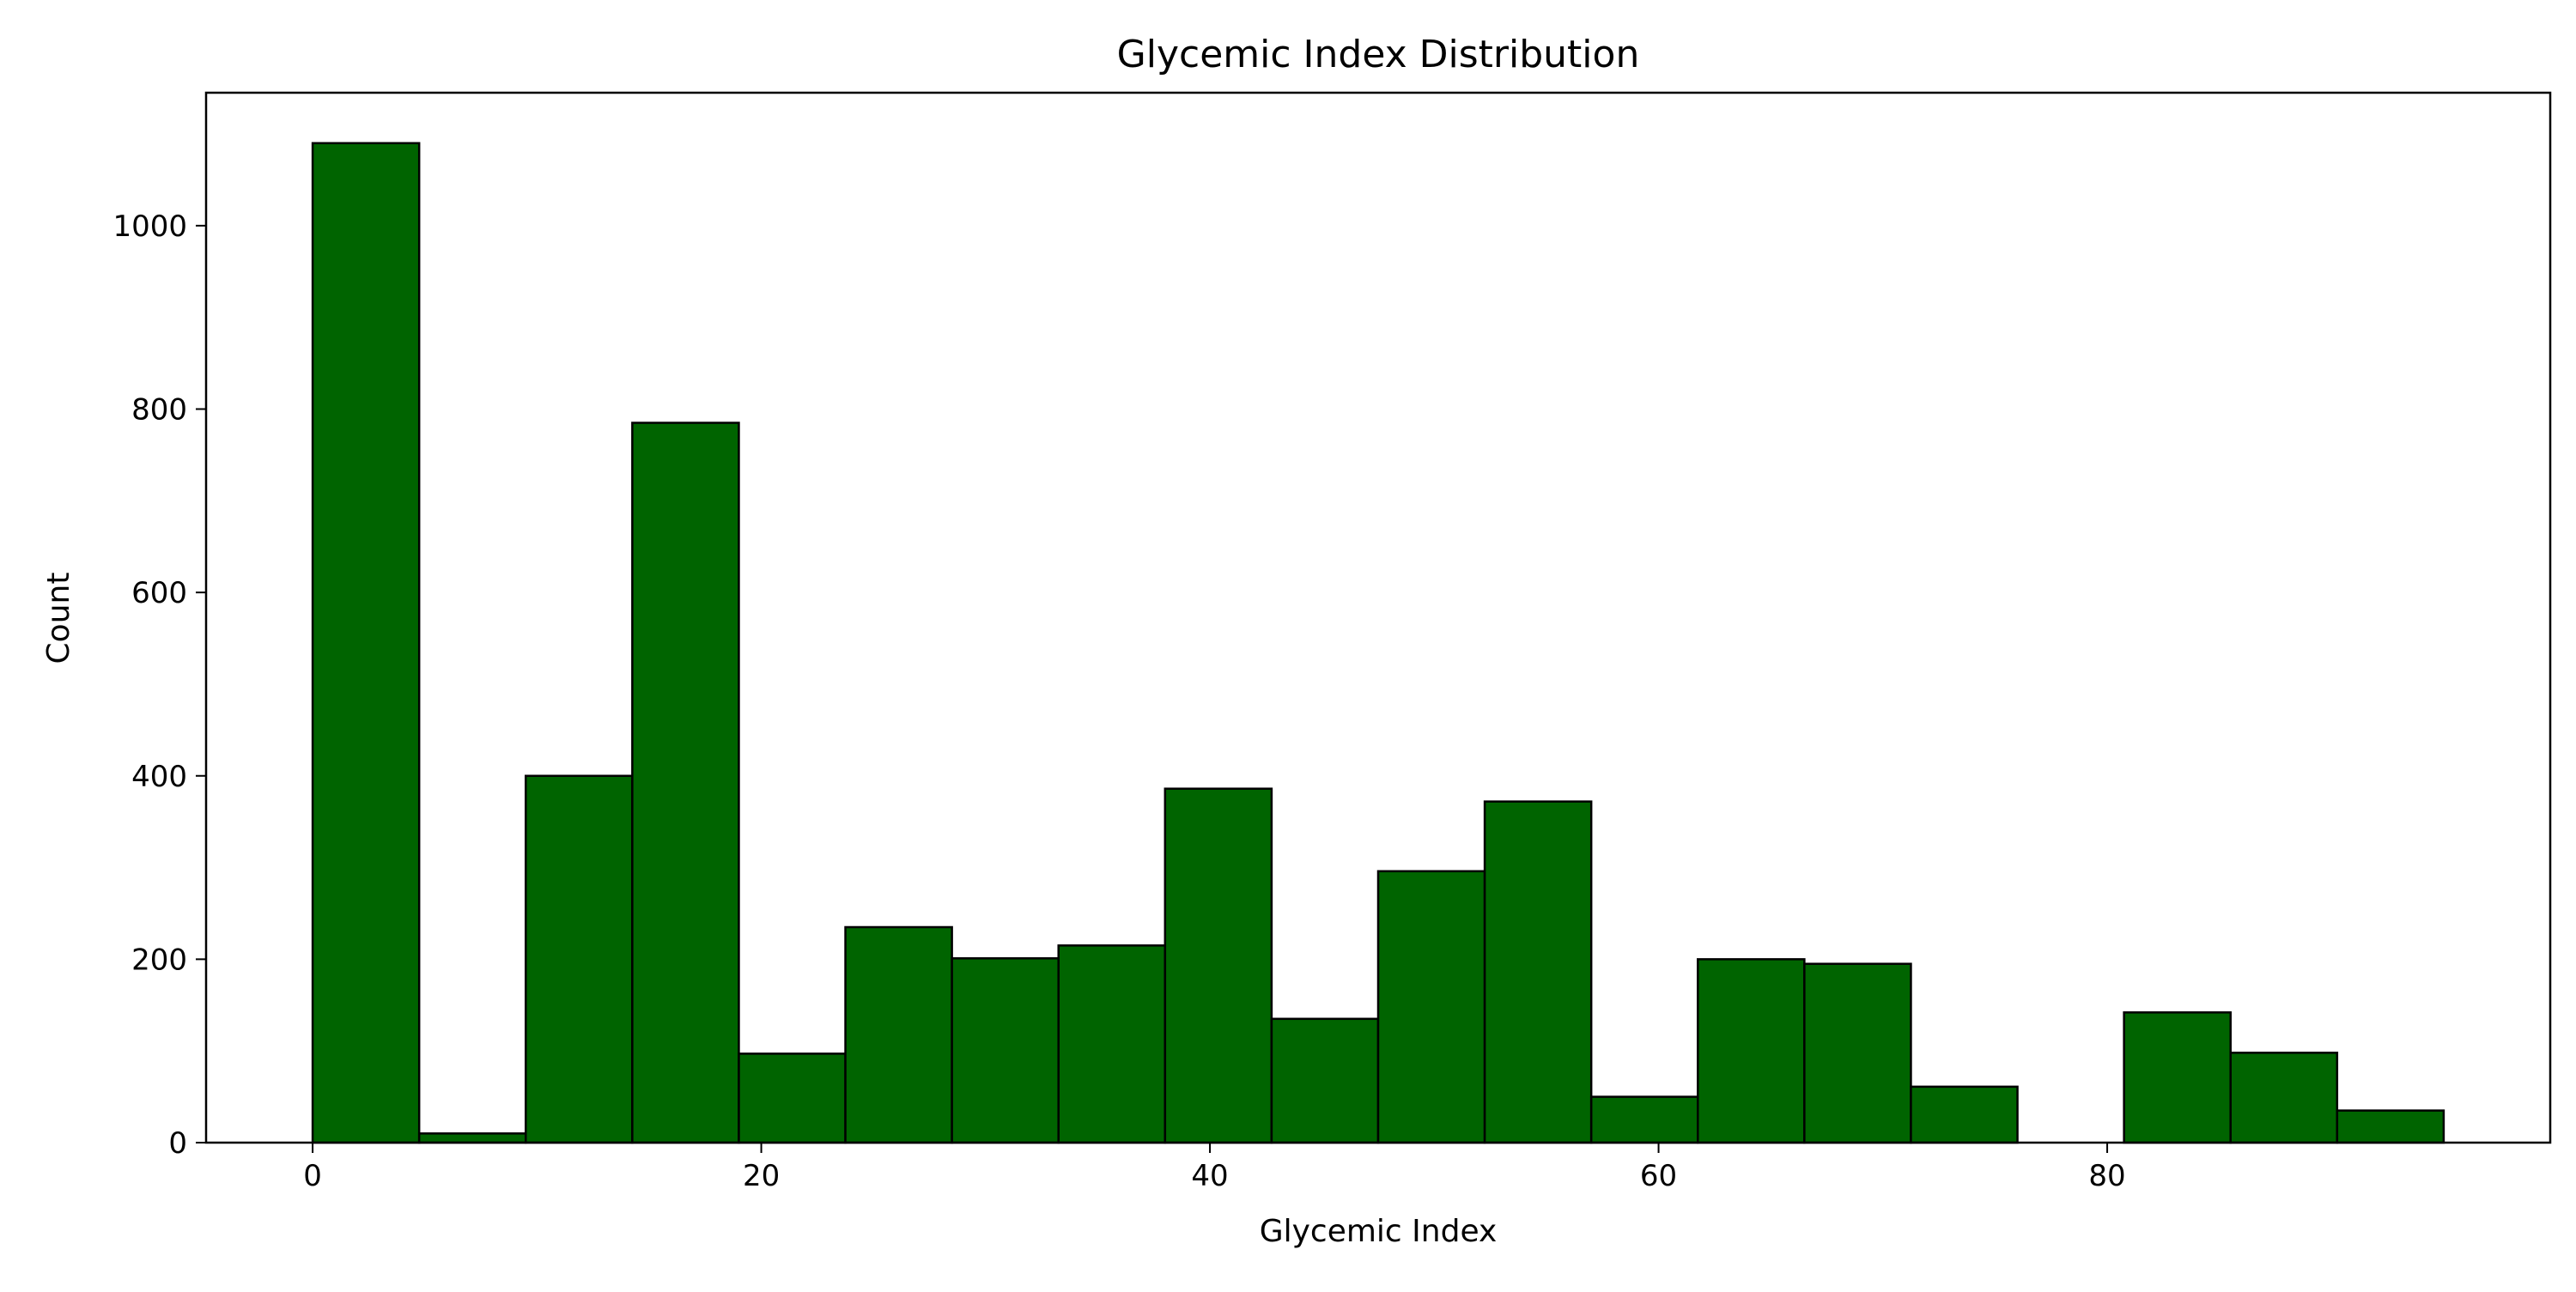  I want to click on y-tick-label: 400, so click(159, 777).